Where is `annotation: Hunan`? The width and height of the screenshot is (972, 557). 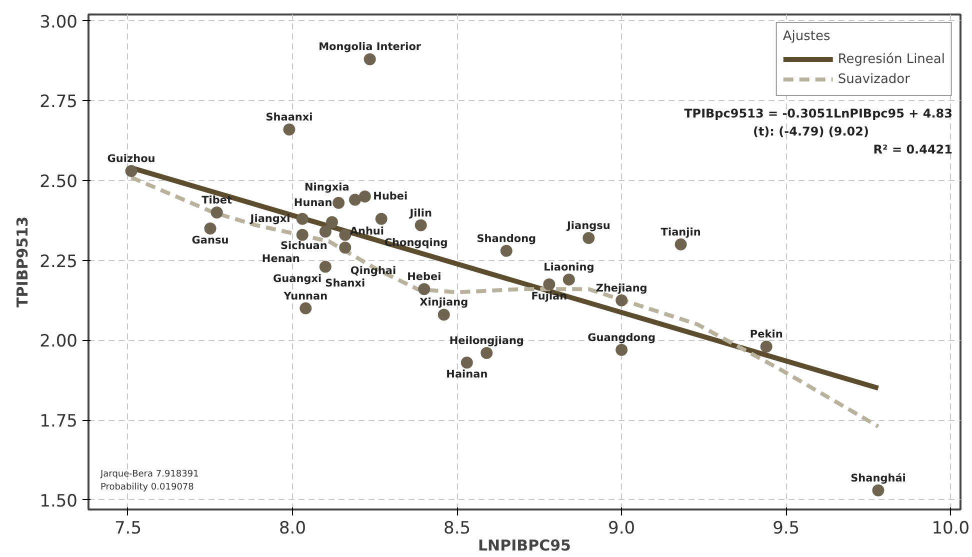 annotation: Hunan is located at coordinates (313, 202).